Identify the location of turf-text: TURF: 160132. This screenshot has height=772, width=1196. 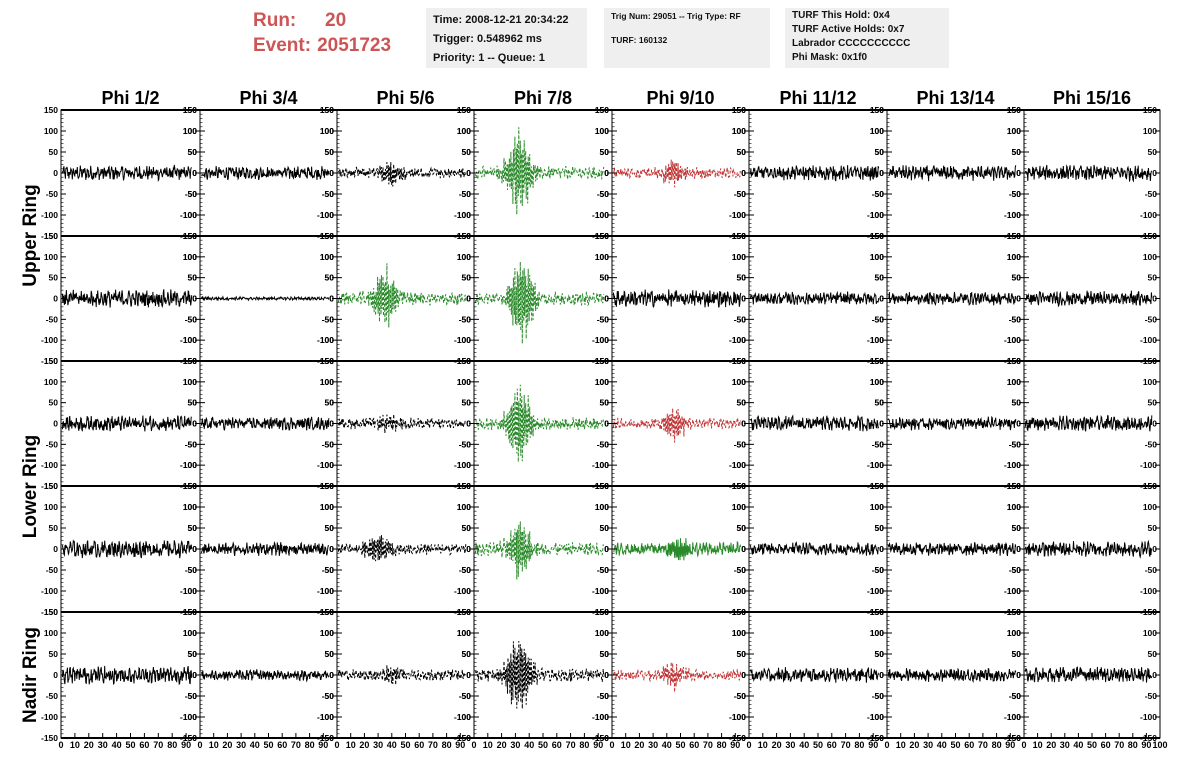
(639, 40).